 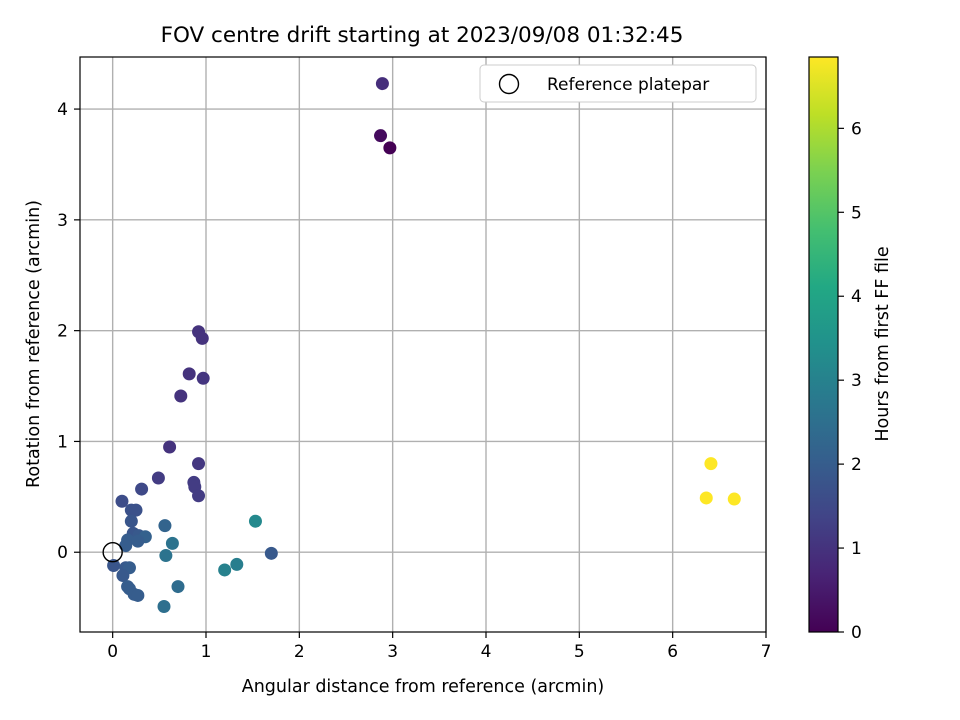 I want to click on y-ticks: 0 1 2 3 4, so click(x=68, y=331).